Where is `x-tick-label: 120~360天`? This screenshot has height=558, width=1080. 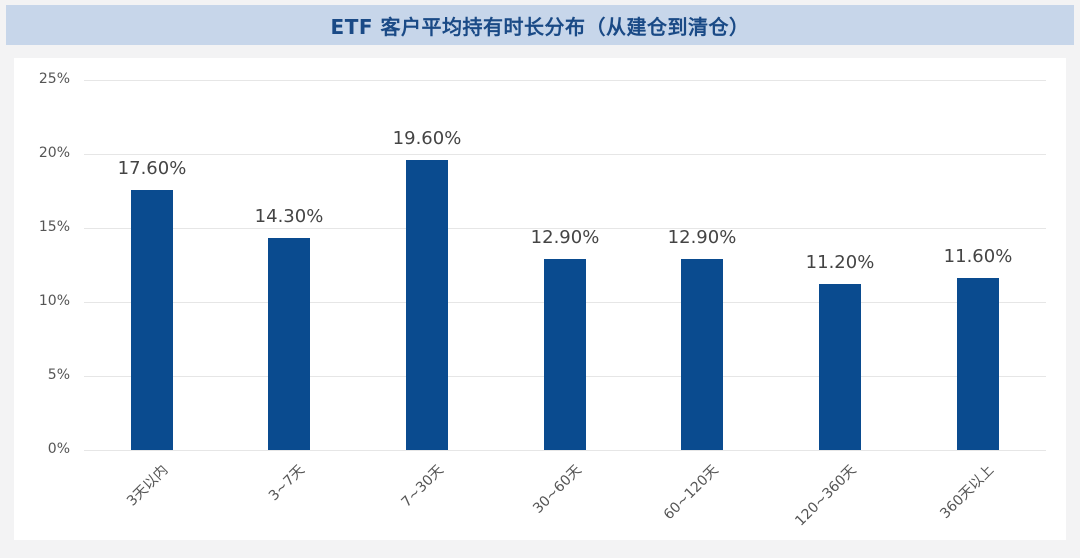 x-tick-label: 120~360天 is located at coordinates (826, 496).